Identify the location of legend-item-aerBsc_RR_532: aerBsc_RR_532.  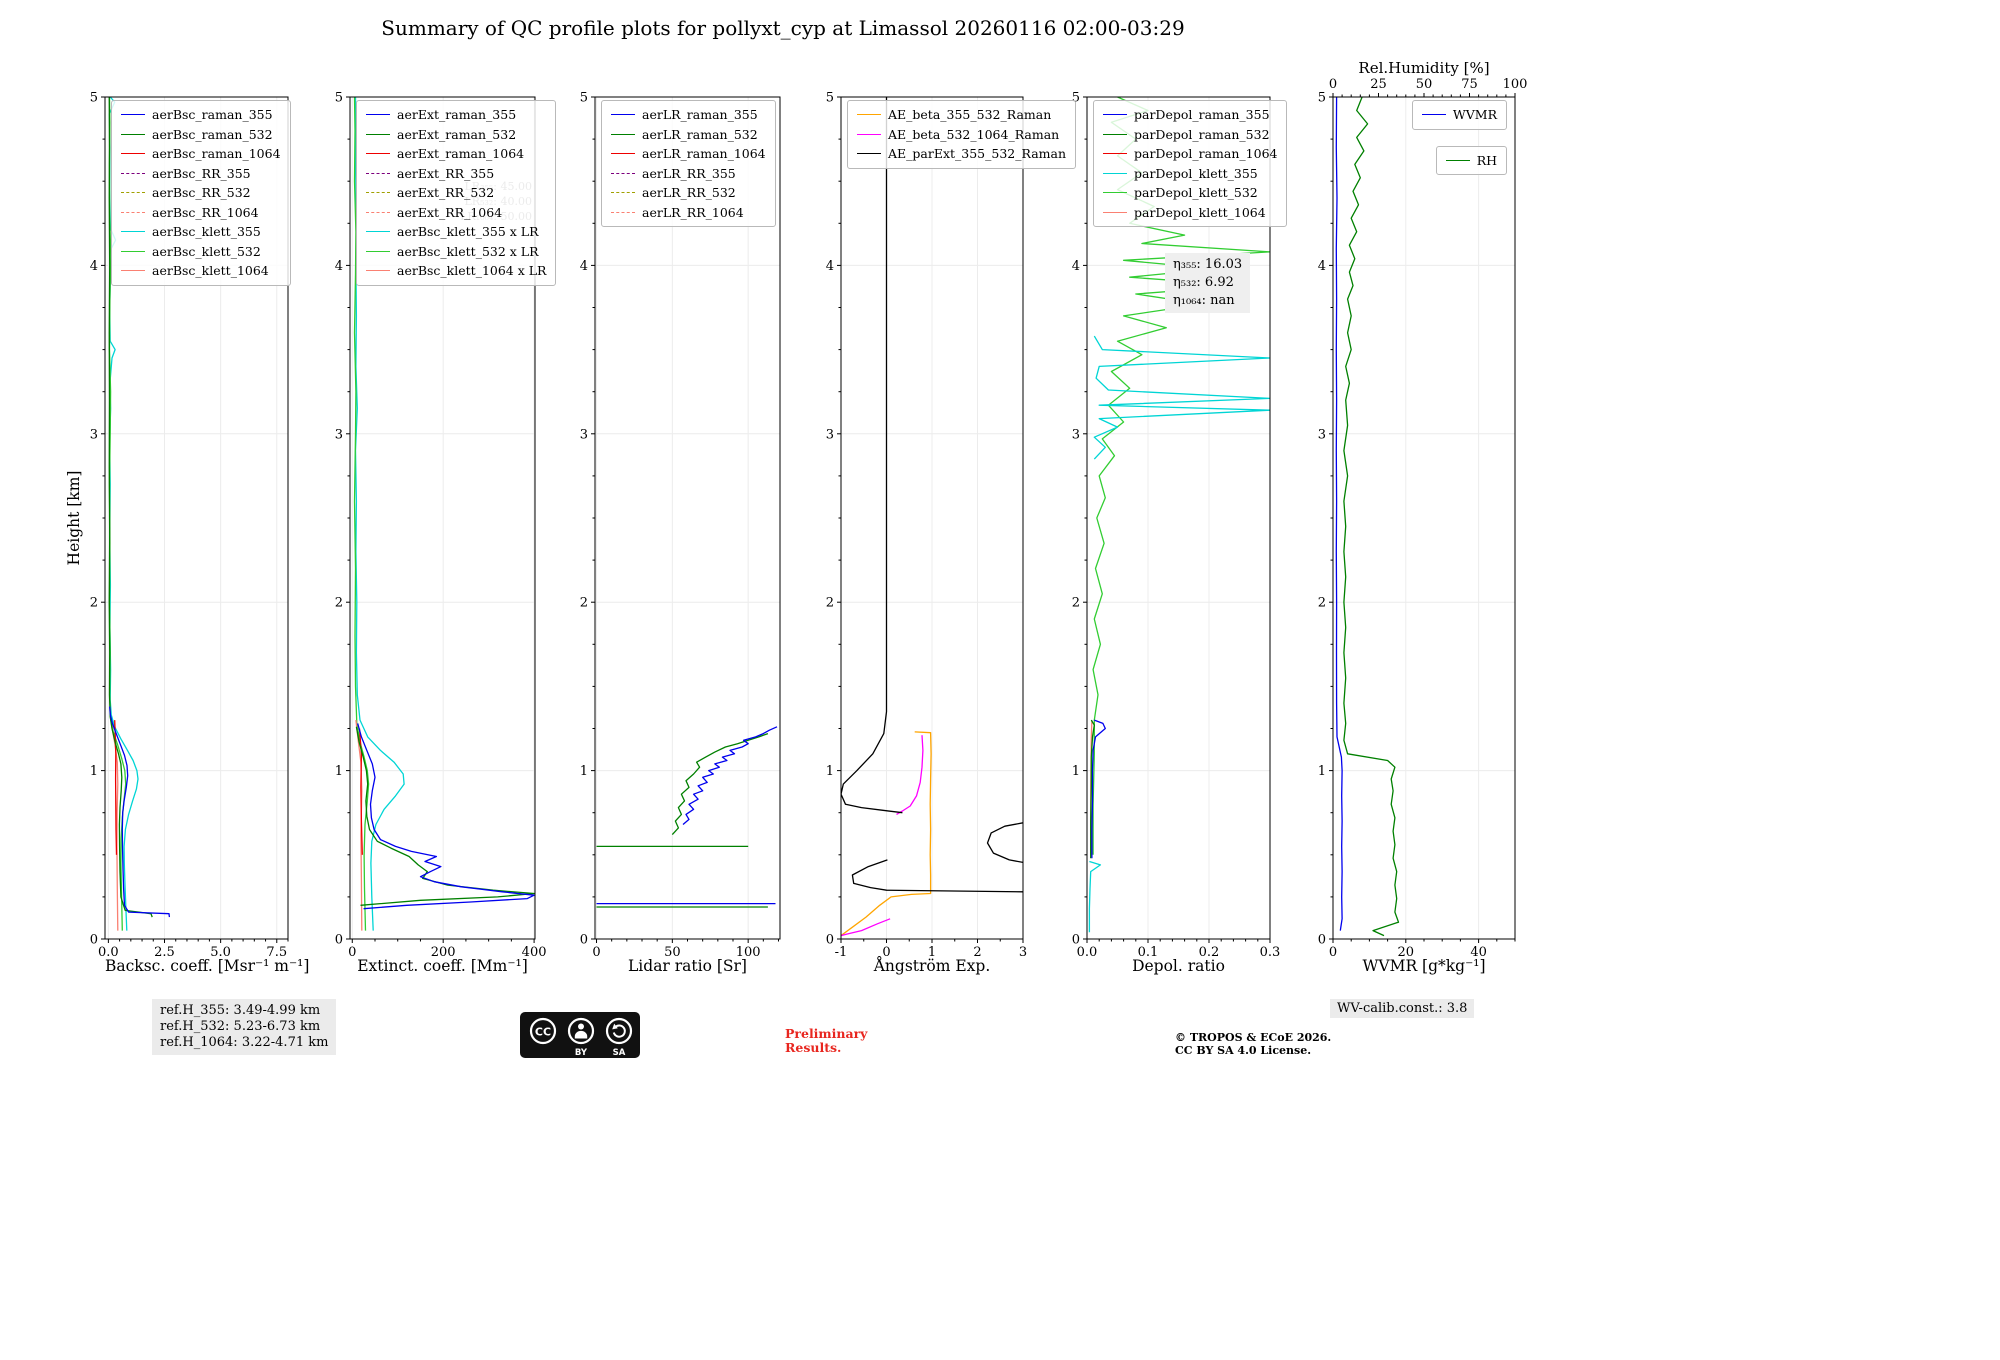
(201, 193).